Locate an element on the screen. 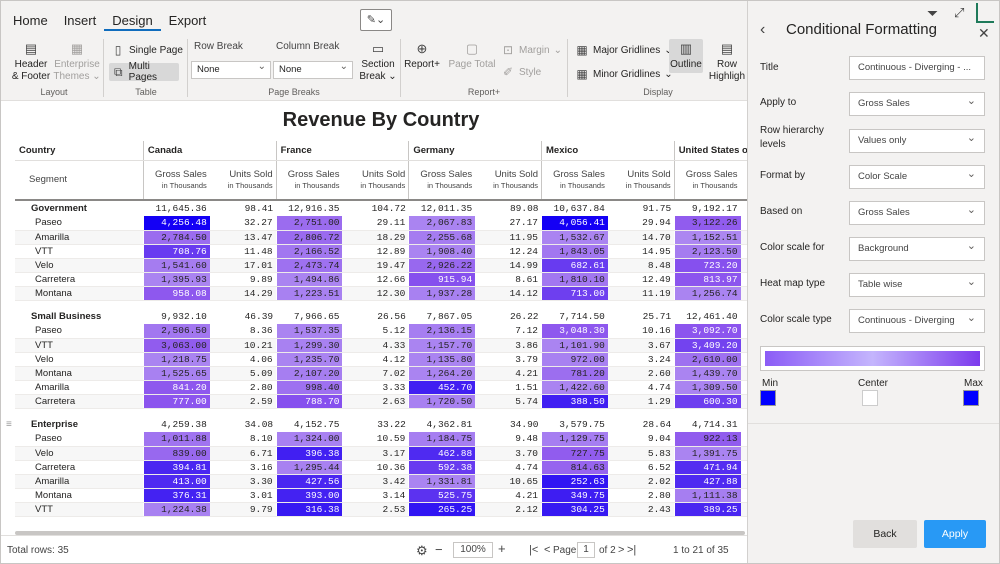 Image resolution: width=1000 pixels, height=564 pixels. format-by-select: Color Scale is located at coordinates (917, 177).